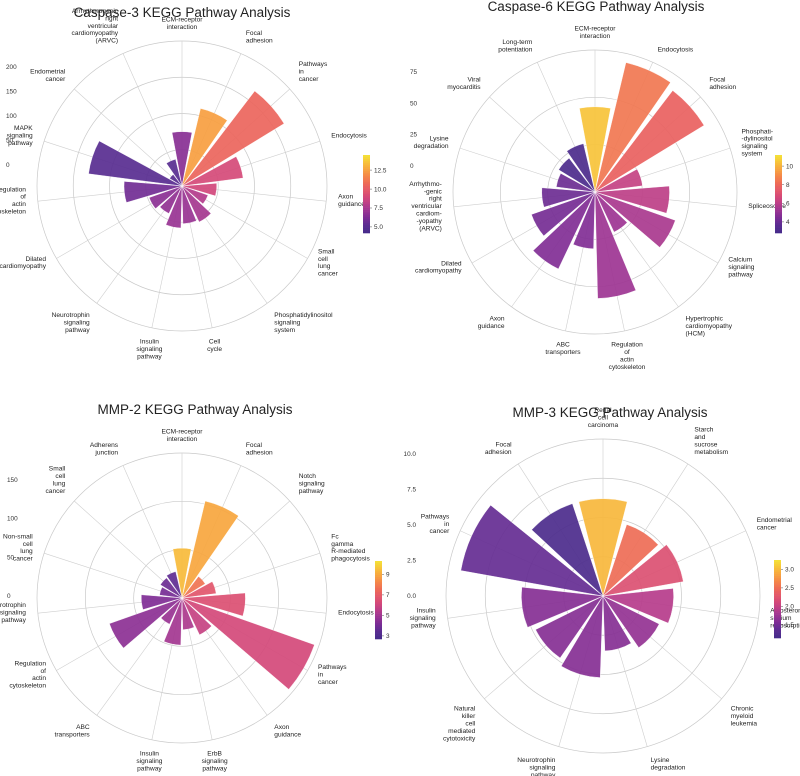 The image size is (800, 776). Describe the element at coordinates (380, 170) in the screenshot. I see `legend-tick-label: 12.5` at that location.